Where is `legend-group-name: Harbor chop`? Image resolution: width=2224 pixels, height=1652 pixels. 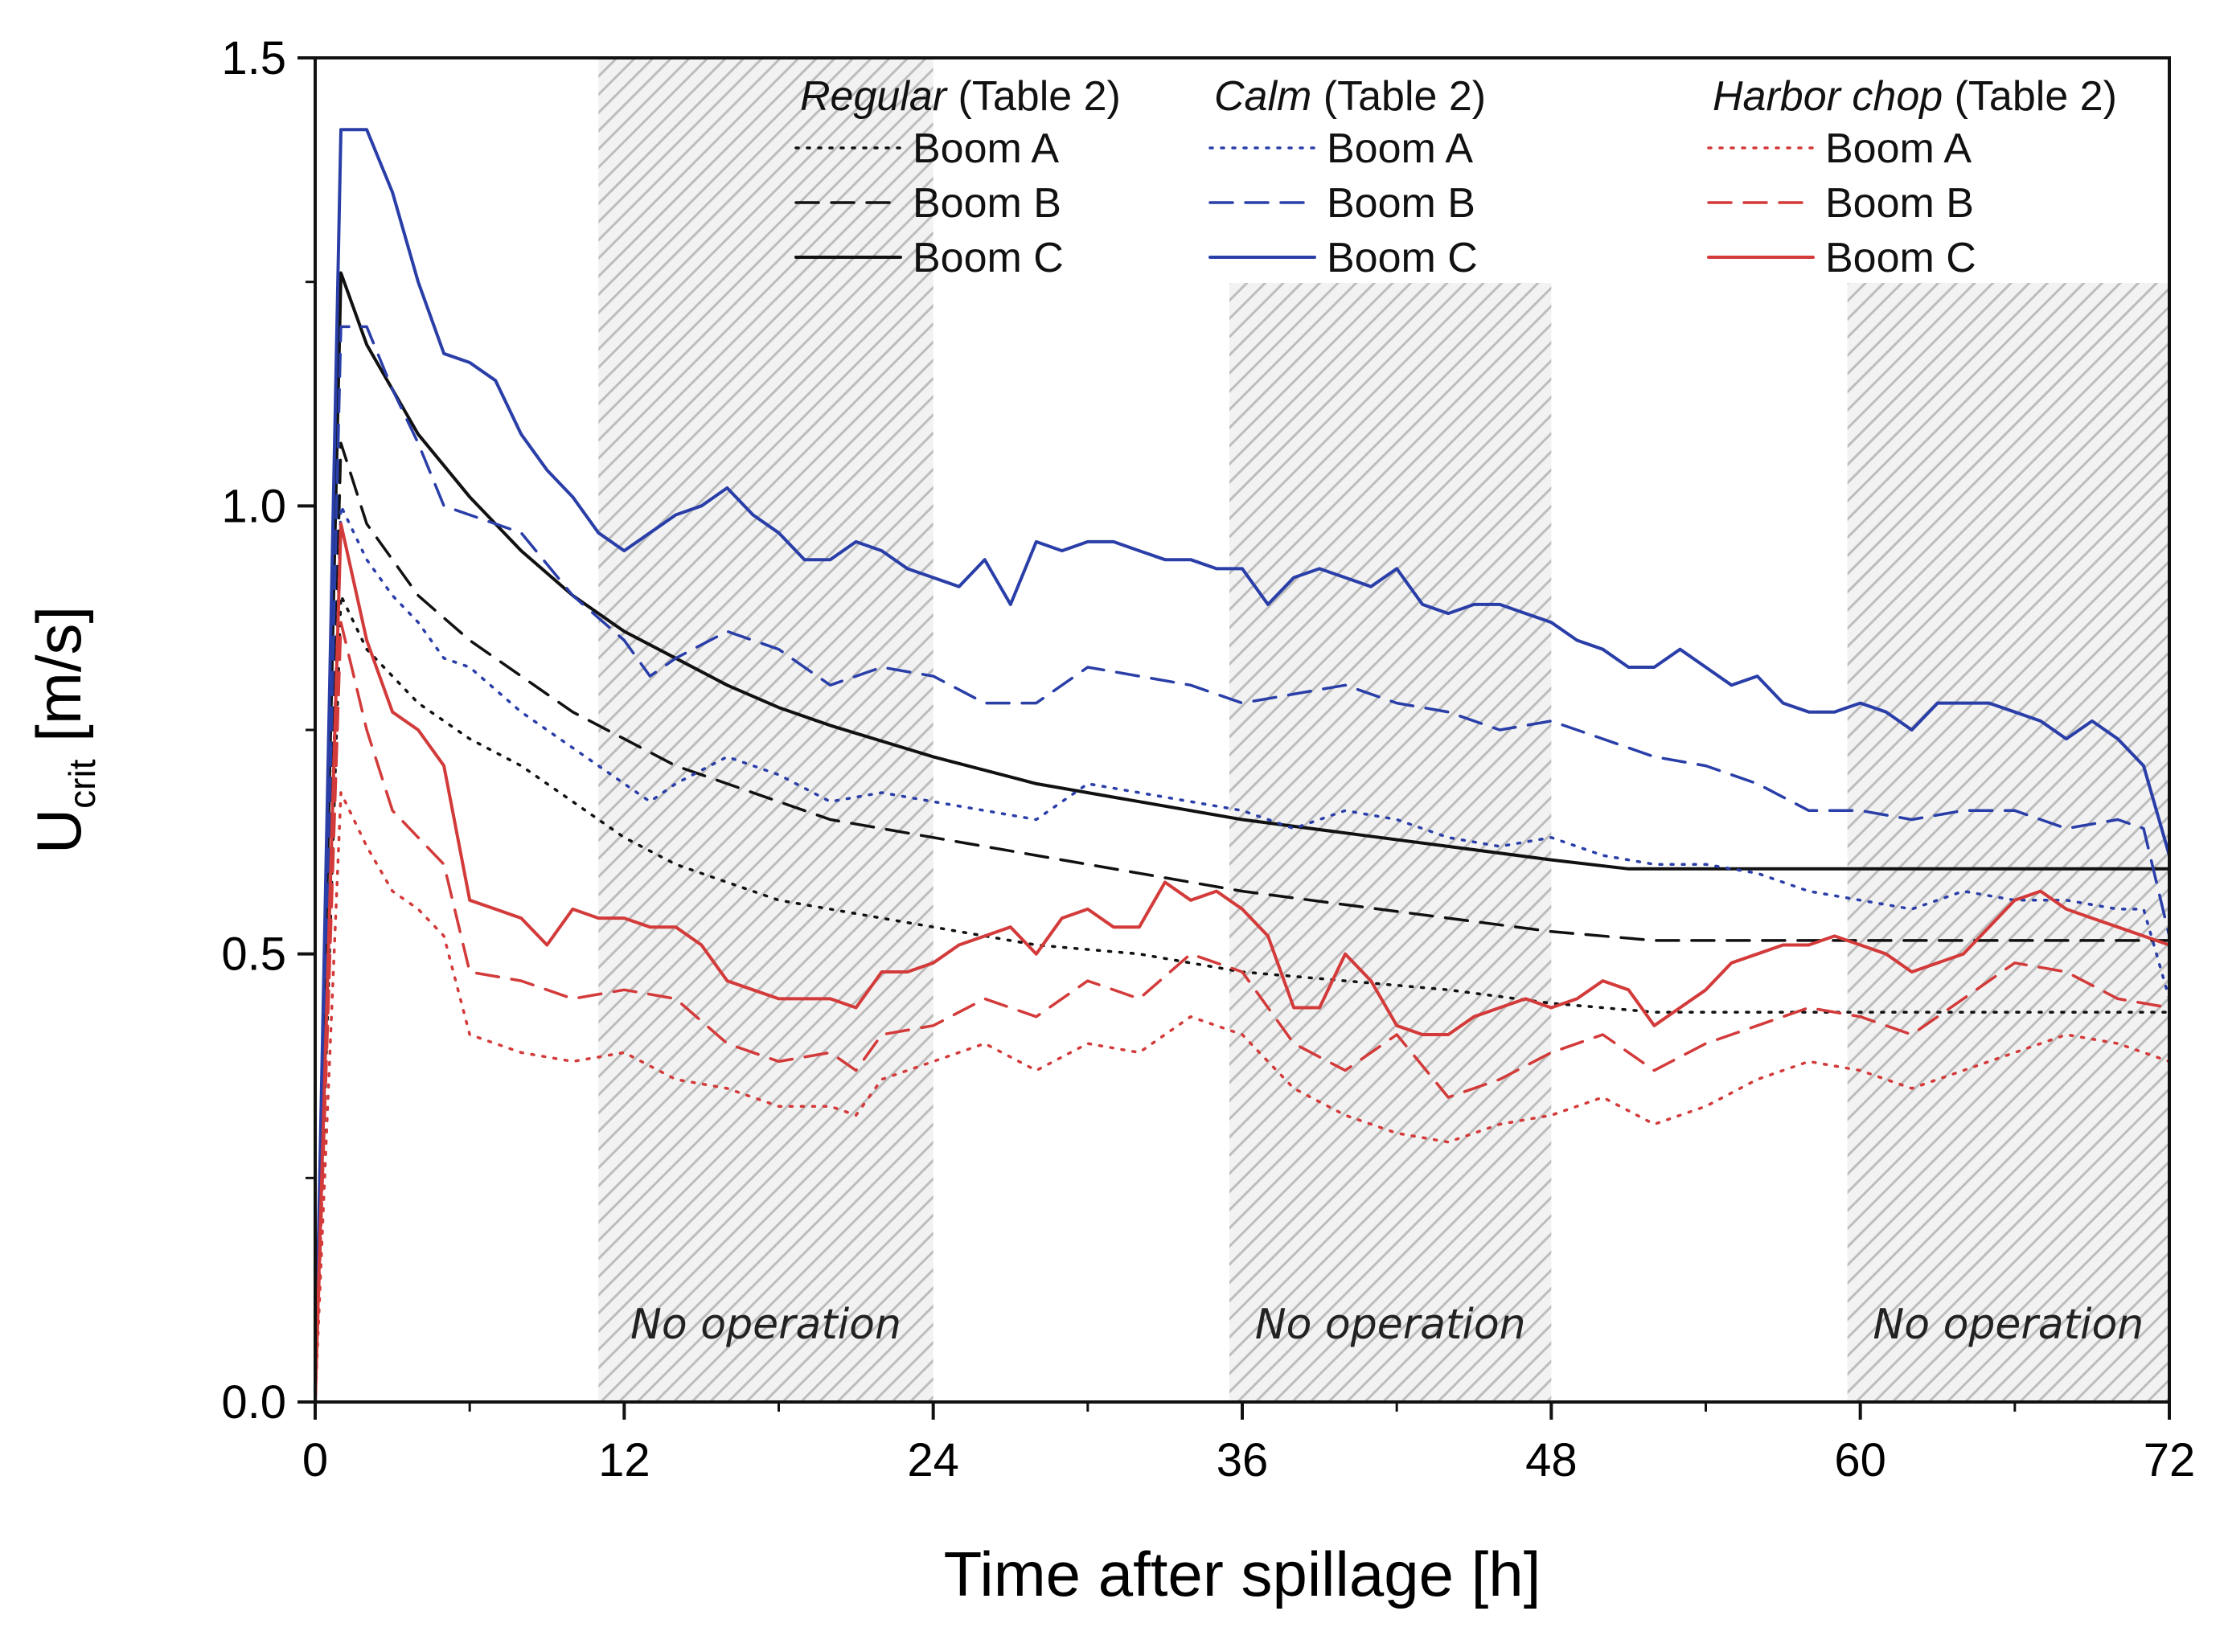
legend-group-name: Harbor chop is located at coordinates (1828, 96).